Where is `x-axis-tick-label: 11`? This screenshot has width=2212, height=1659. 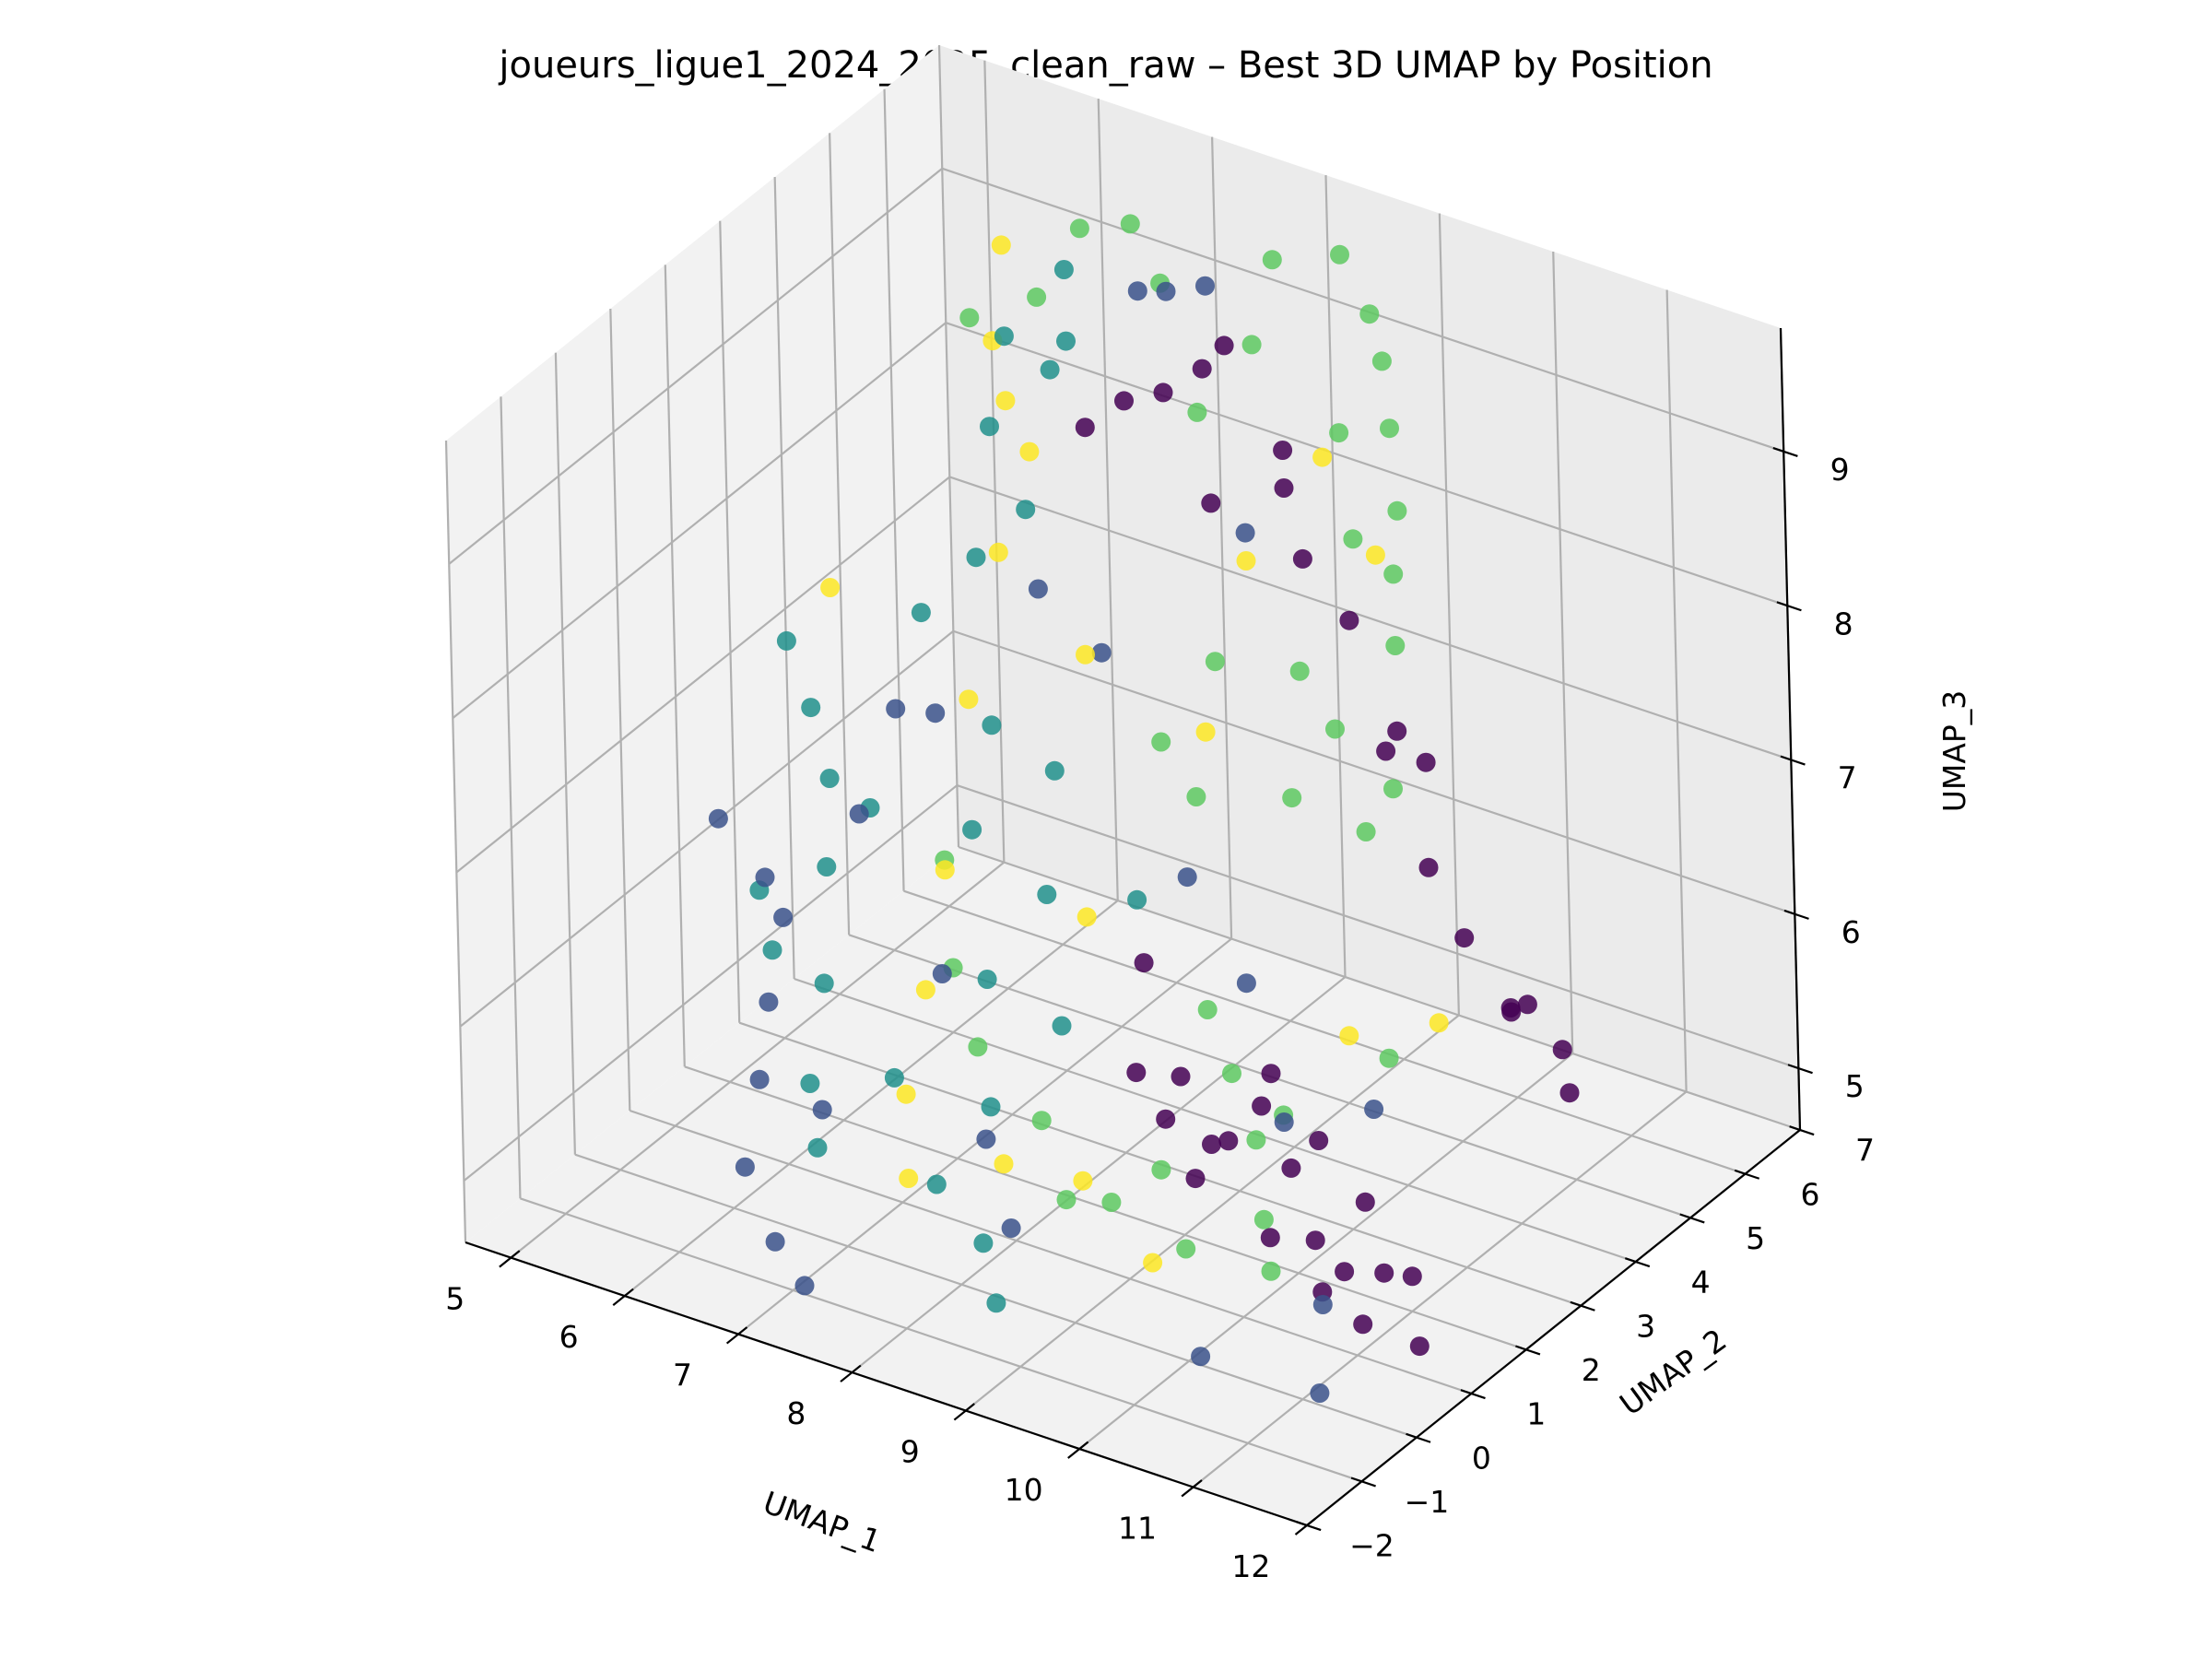 x-axis-tick-label: 11 is located at coordinates (1137, 1528).